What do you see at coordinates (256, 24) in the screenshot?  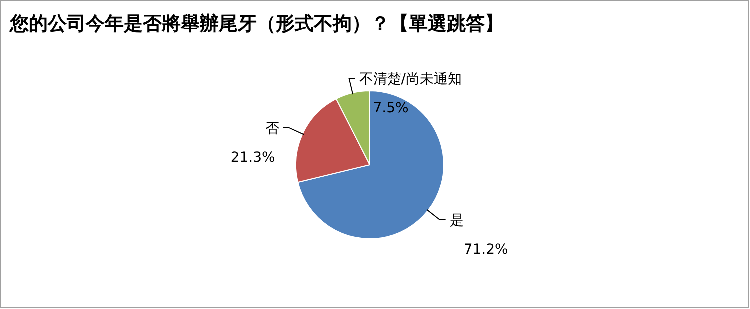 I see `chart-title: 您的公司今年是否將舉辦尾牙（形式不拘）？【單選跳答】` at bounding box center [256, 24].